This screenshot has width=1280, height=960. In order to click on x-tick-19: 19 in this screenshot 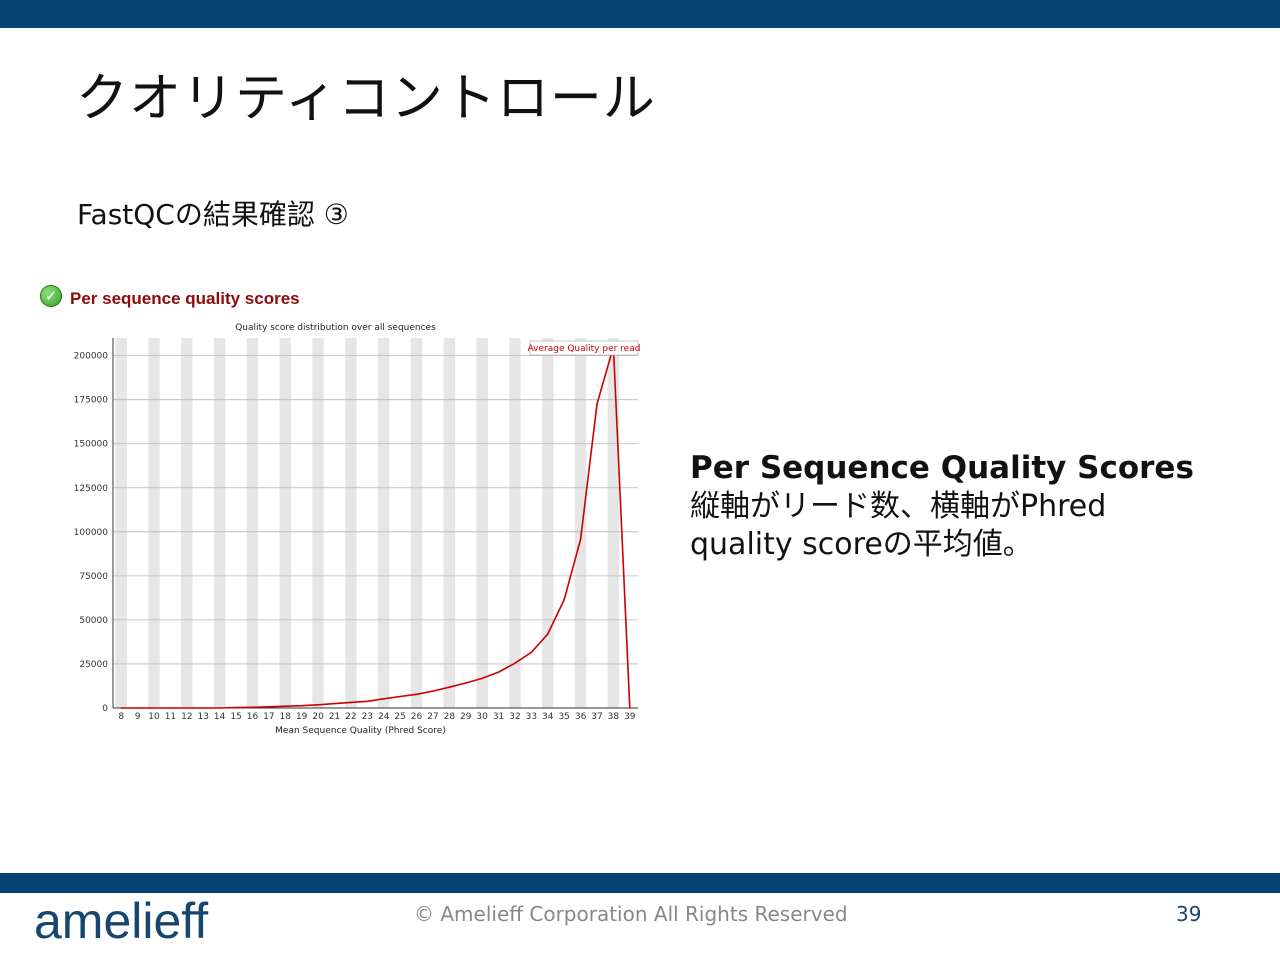, I will do `click(302, 717)`.